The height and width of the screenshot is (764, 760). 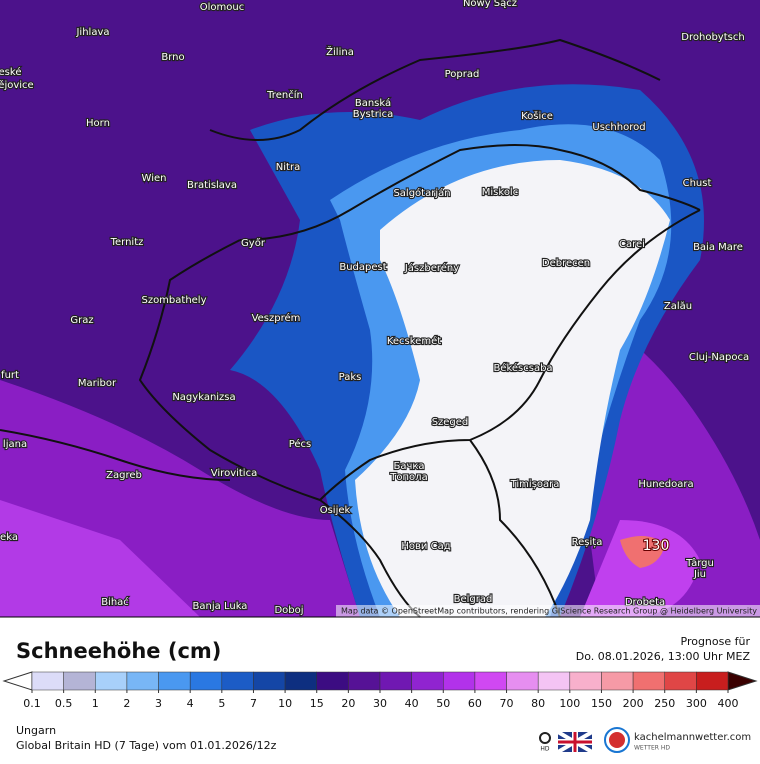 What do you see at coordinates (212, 185) in the screenshot?
I see `city-label: Bratislava` at bounding box center [212, 185].